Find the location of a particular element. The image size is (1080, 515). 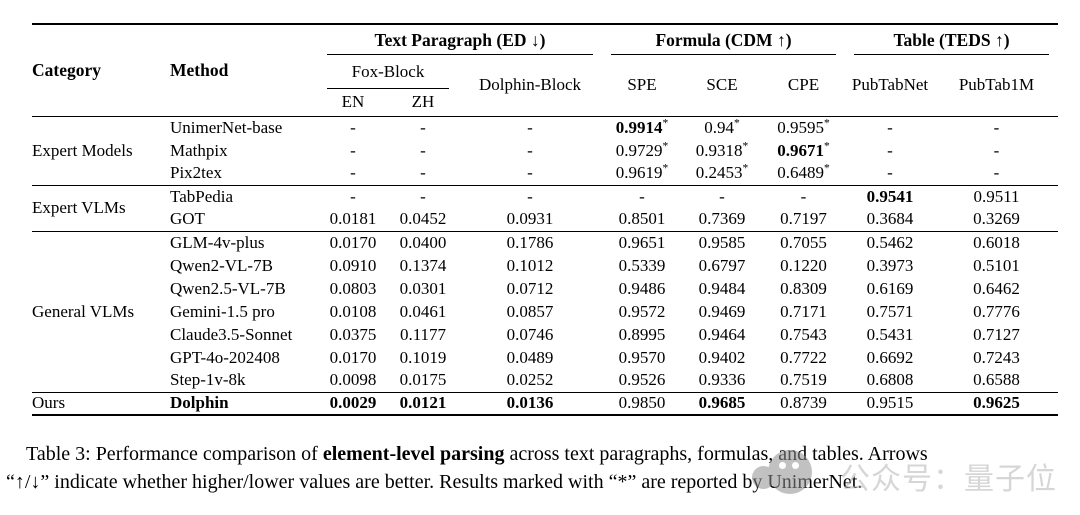

metric-cell: 0.1786 is located at coordinates (530, 242).